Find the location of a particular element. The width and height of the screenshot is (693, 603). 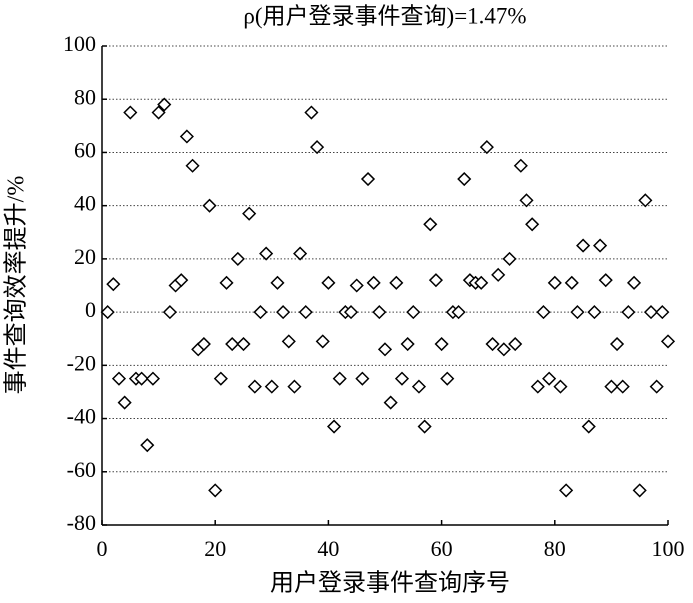

y-tick-label: -20 is located at coordinates (81, 362).